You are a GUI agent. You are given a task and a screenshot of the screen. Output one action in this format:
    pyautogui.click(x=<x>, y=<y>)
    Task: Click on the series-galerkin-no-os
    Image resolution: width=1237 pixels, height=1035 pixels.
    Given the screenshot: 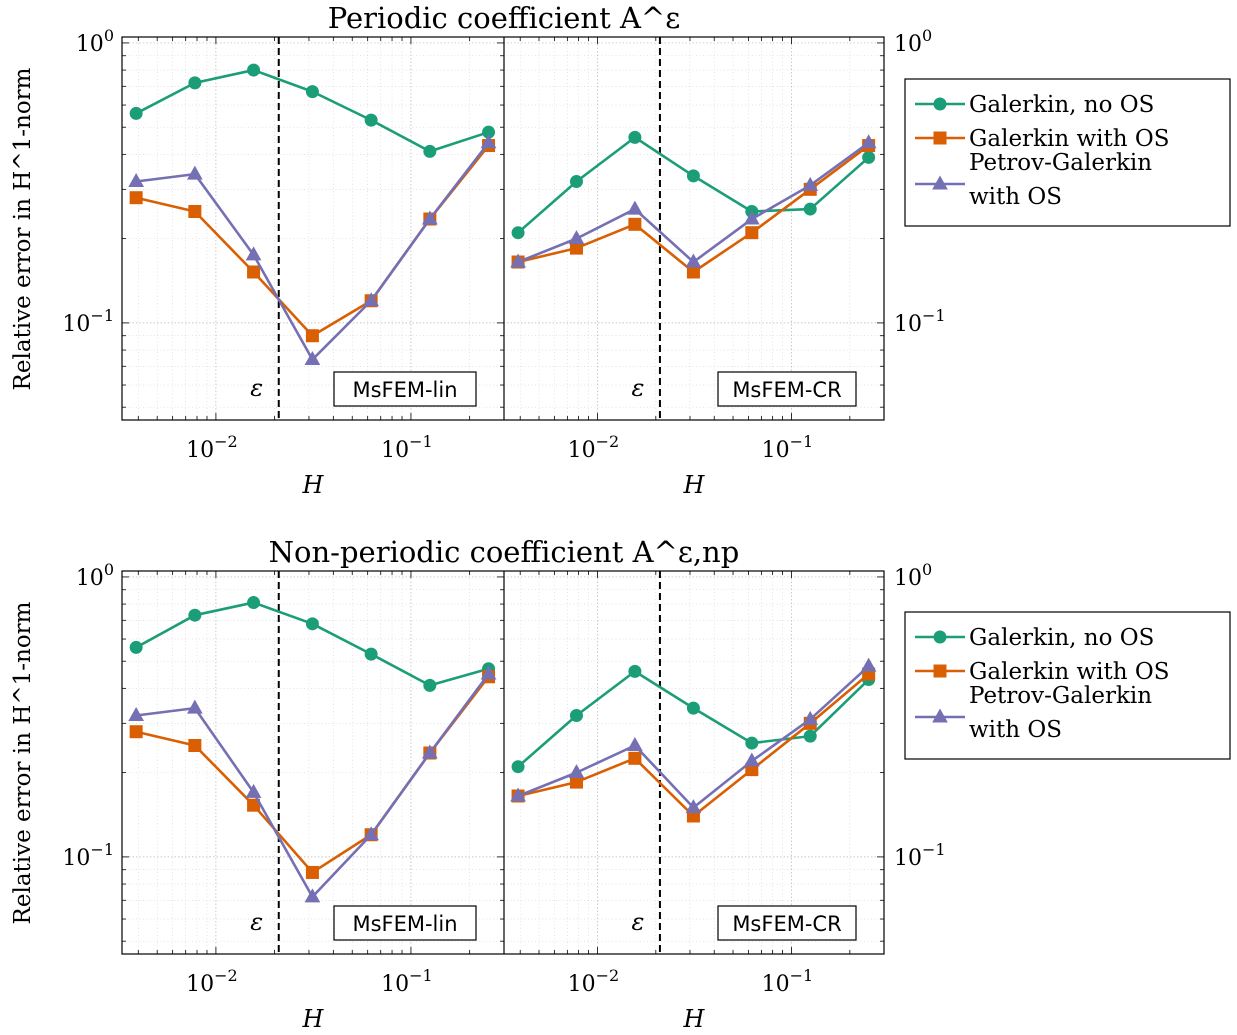 What is the action you would take?
    pyautogui.click(x=312, y=110)
    